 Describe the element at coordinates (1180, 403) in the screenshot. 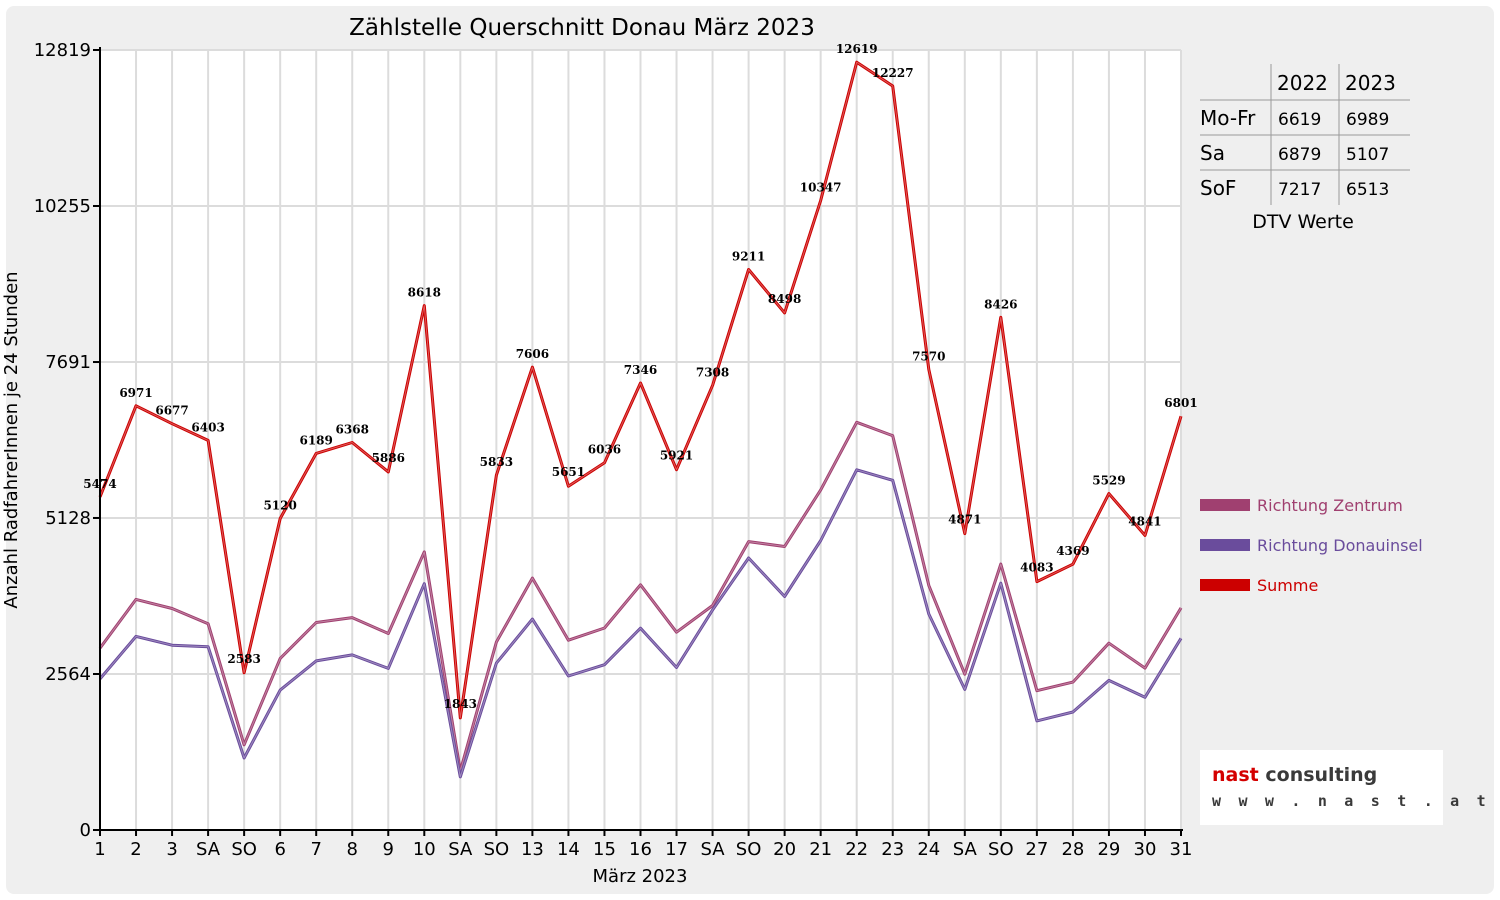

I see `data-label: 6801` at that location.